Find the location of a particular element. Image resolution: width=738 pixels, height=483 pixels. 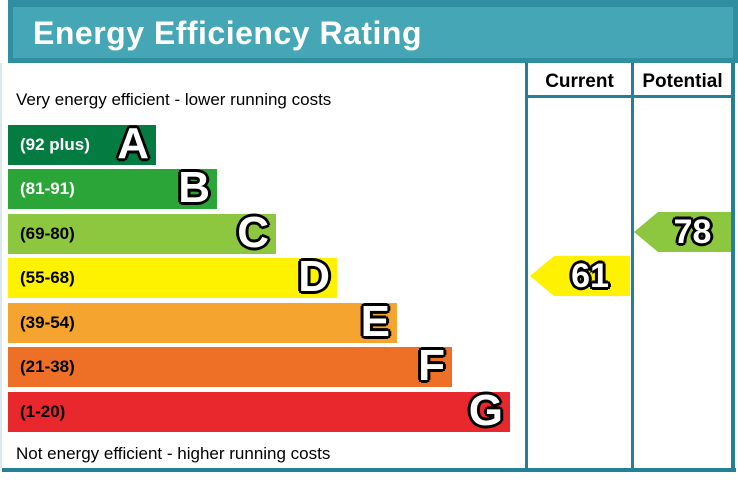

current-rating-arrow: 61 is located at coordinates (580, 276).